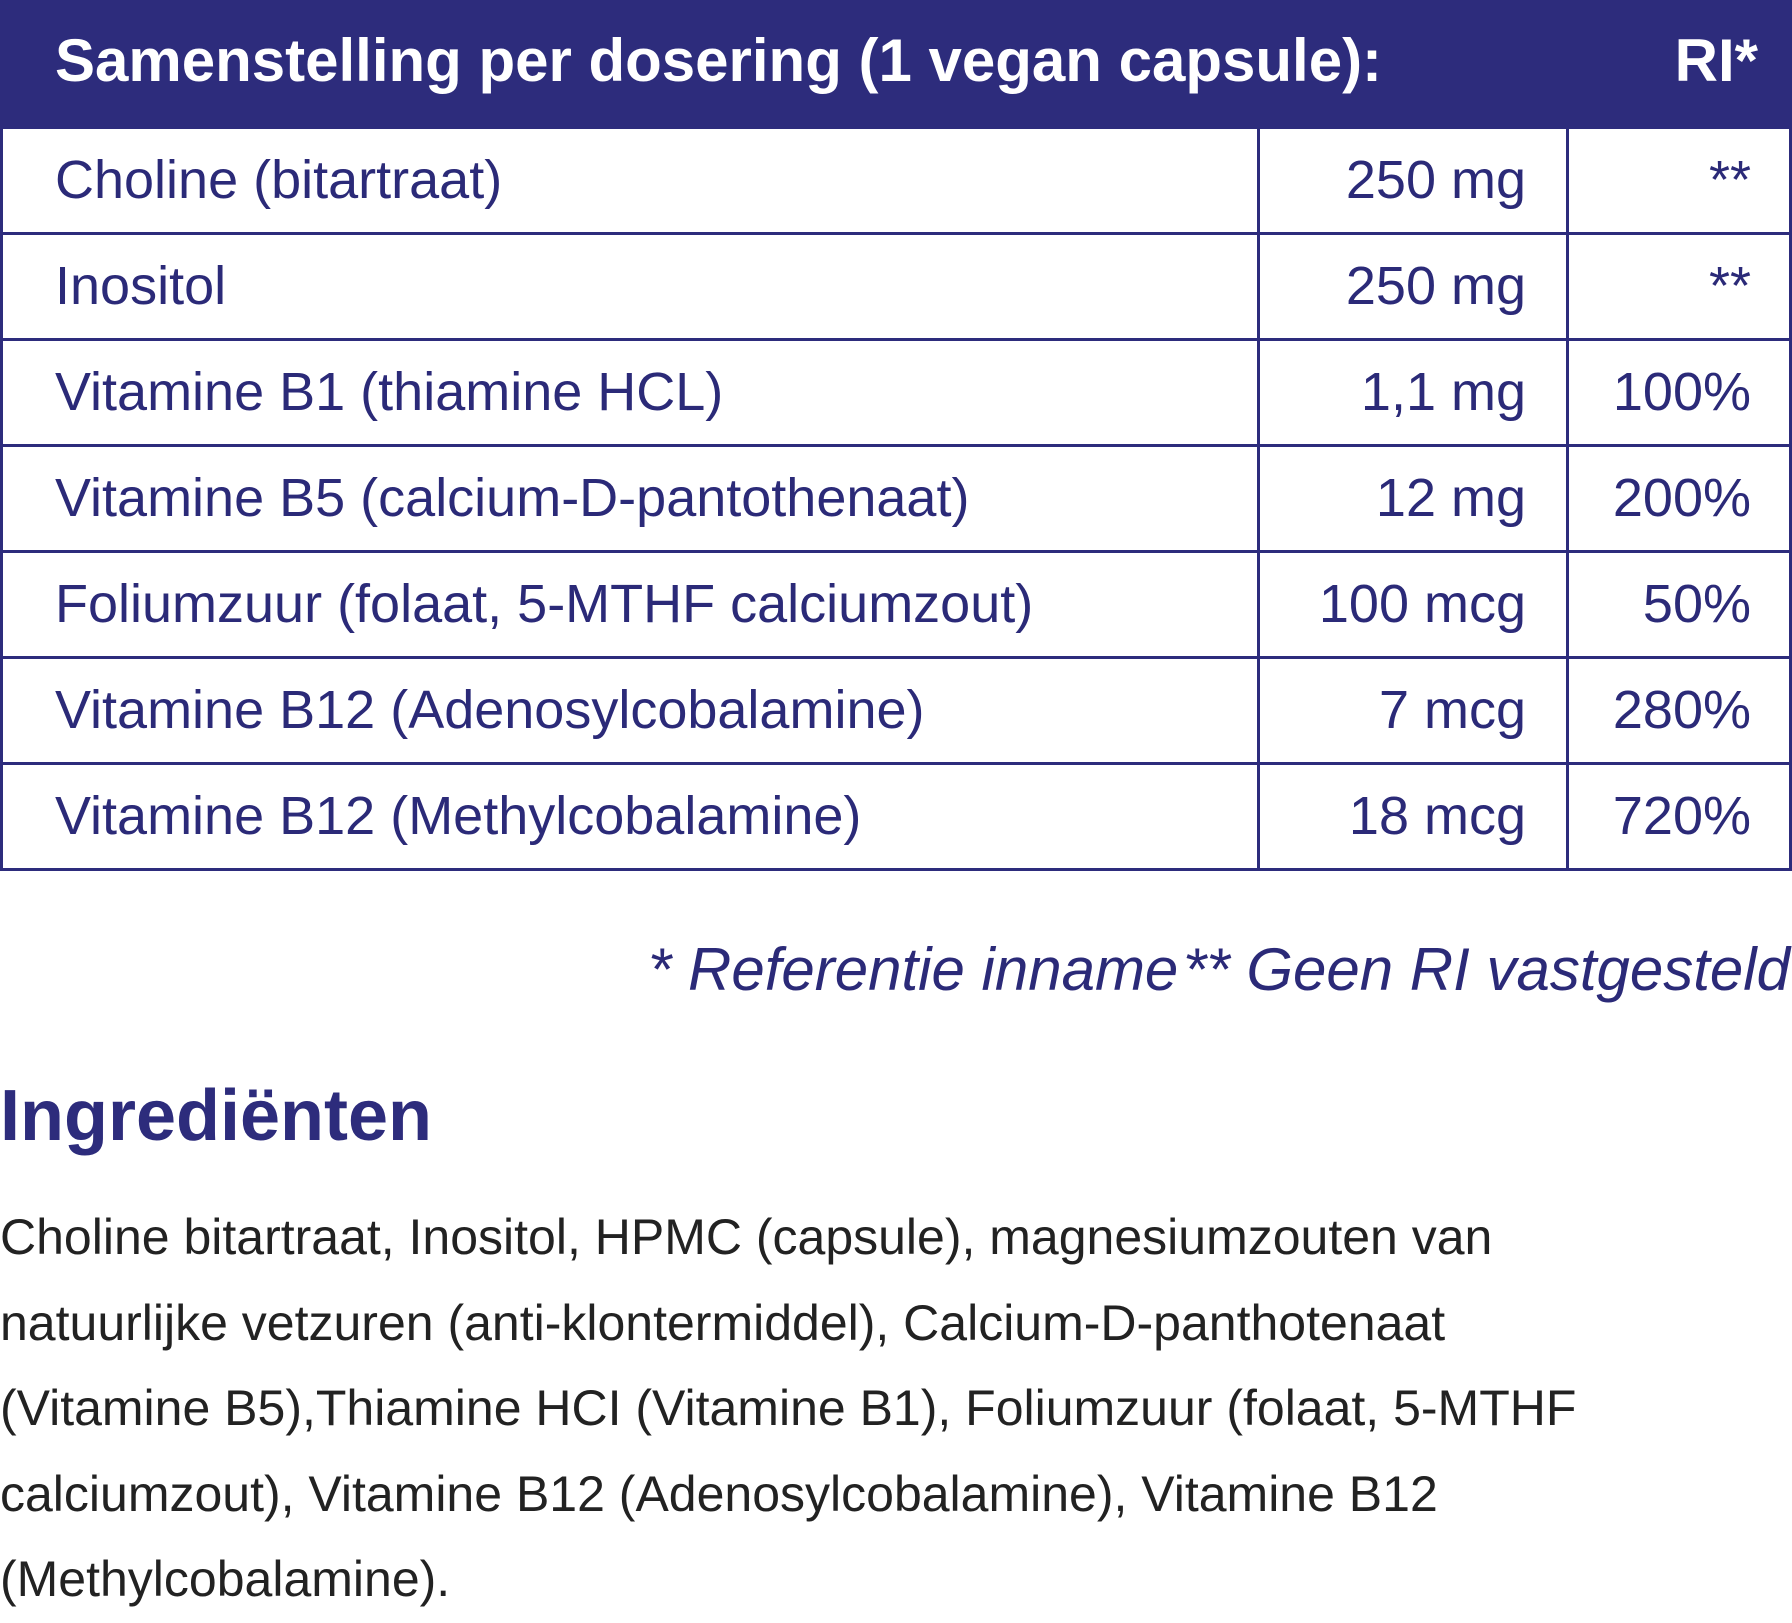 This screenshot has height=1623, width=1792. Describe the element at coordinates (1414, 816) in the screenshot. I see `amount: 18 mcg` at that location.